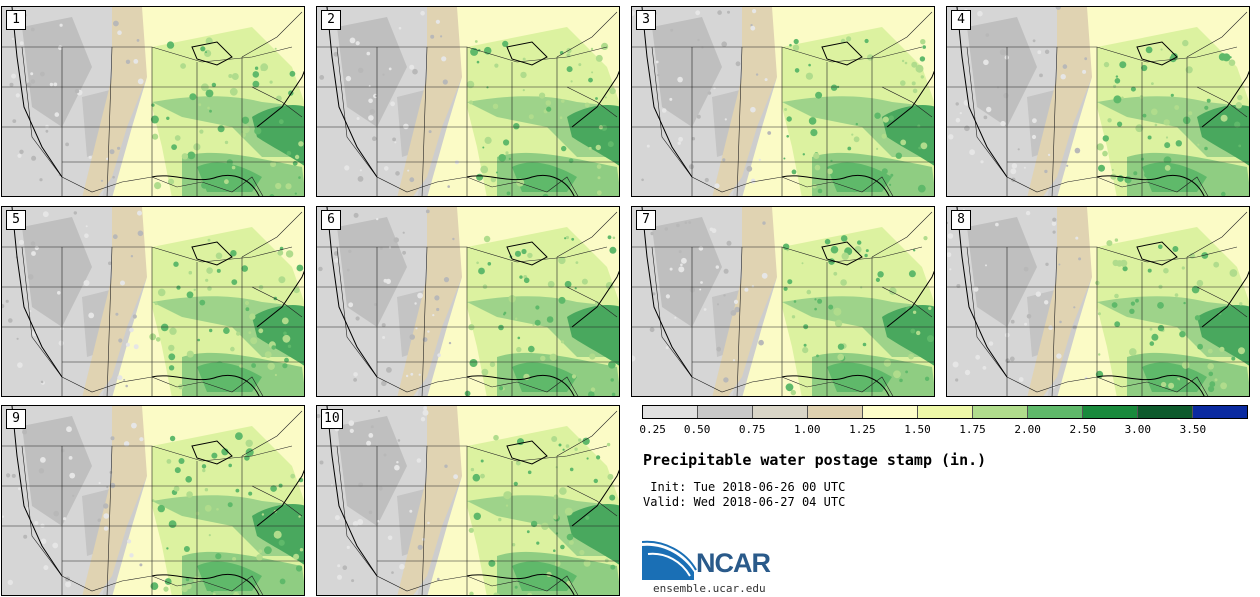  What do you see at coordinates (1138, 429) in the screenshot?
I see `colorbar-tick-label: 3.00` at bounding box center [1138, 429].